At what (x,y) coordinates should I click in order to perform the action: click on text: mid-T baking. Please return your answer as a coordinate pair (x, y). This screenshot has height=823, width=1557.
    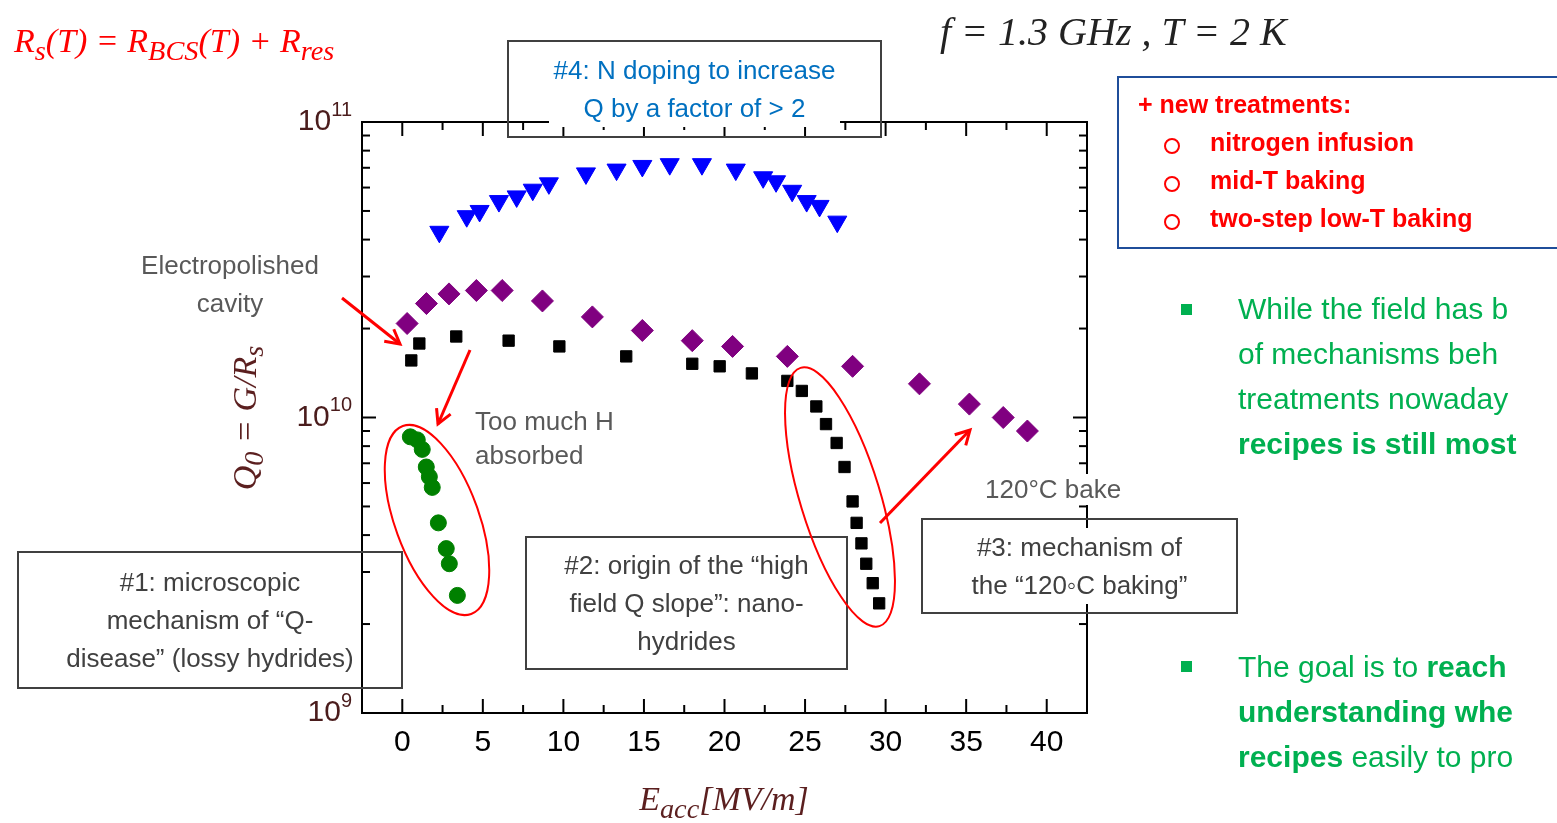
    Looking at the image, I should click on (1288, 180).